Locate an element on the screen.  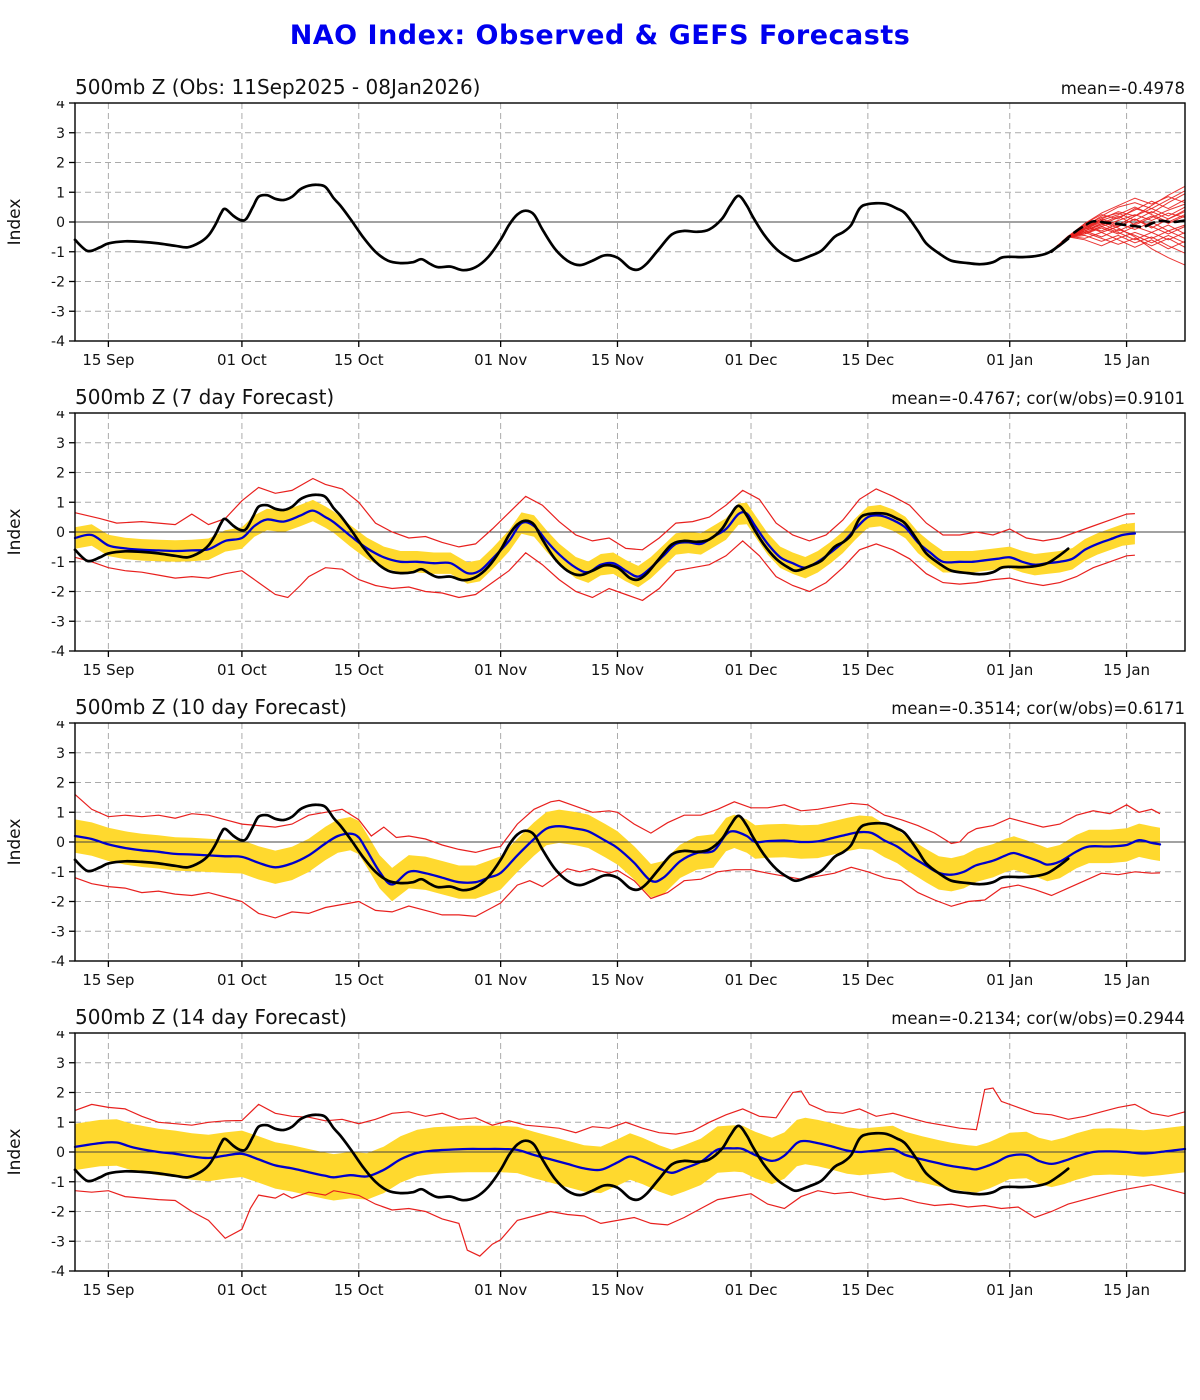
panel-forecast-7day-stats: mean=-0.4767; cor(w/obs)=0.9101 is located at coordinates (1038, 398).